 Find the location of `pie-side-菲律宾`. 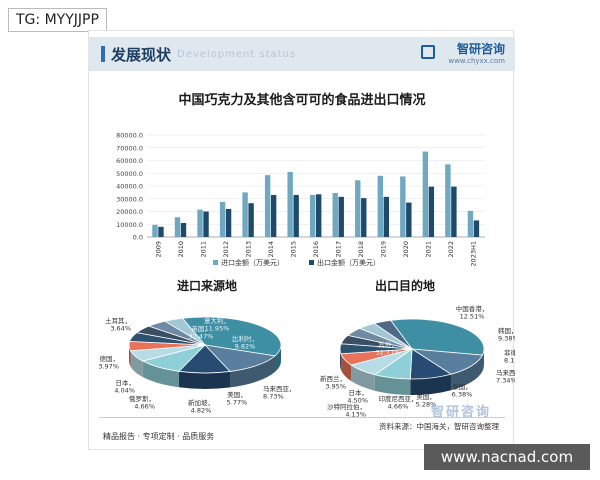

pie-side-菲律宾 is located at coordinates (392, 384).